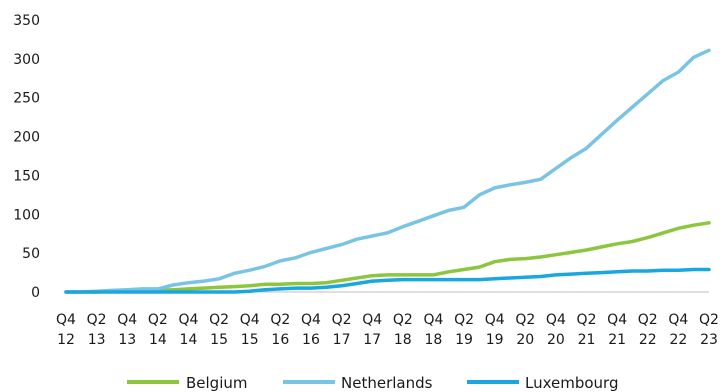 This screenshot has width=725, height=392. Describe the element at coordinates (280, 330) in the screenshot. I see `x-tick-label: Q2 16` at that location.